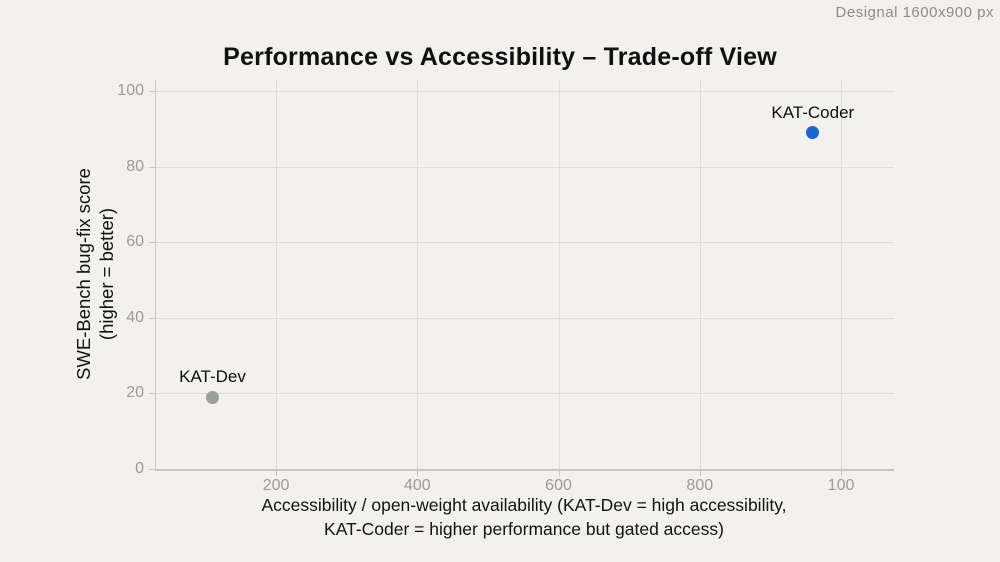  What do you see at coordinates (130, 91) in the screenshot?
I see `y-tick-label: 100` at bounding box center [130, 91].